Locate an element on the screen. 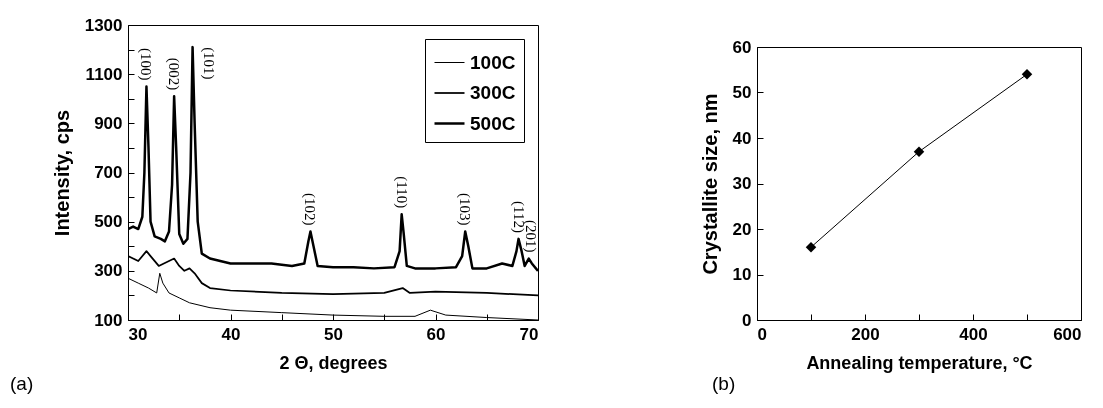 The width and height of the screenshot is (1103, 408). x-tick-label: 600 is located at coordinates (1067, 334).